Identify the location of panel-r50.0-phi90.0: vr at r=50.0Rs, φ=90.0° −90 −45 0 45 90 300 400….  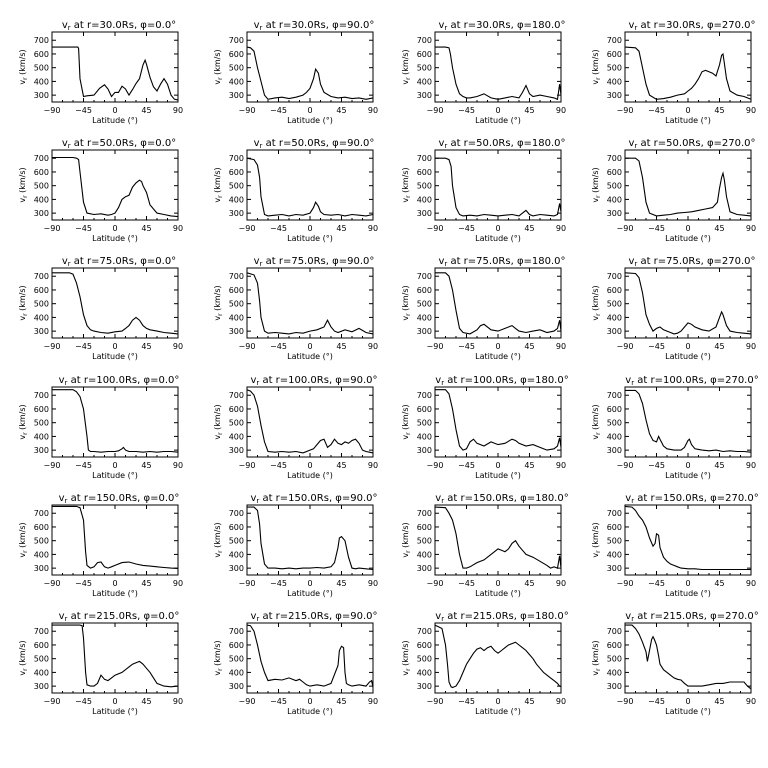
(295, 190).